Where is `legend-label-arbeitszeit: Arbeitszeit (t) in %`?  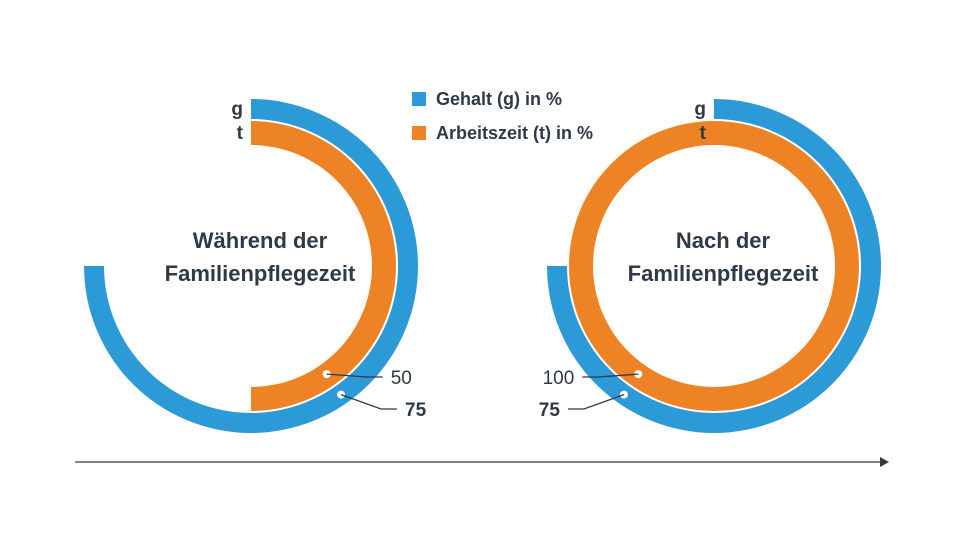
legend-label-arbeitszeit: Arbeitszeit (t) in % is located at coordinates (515, 132).